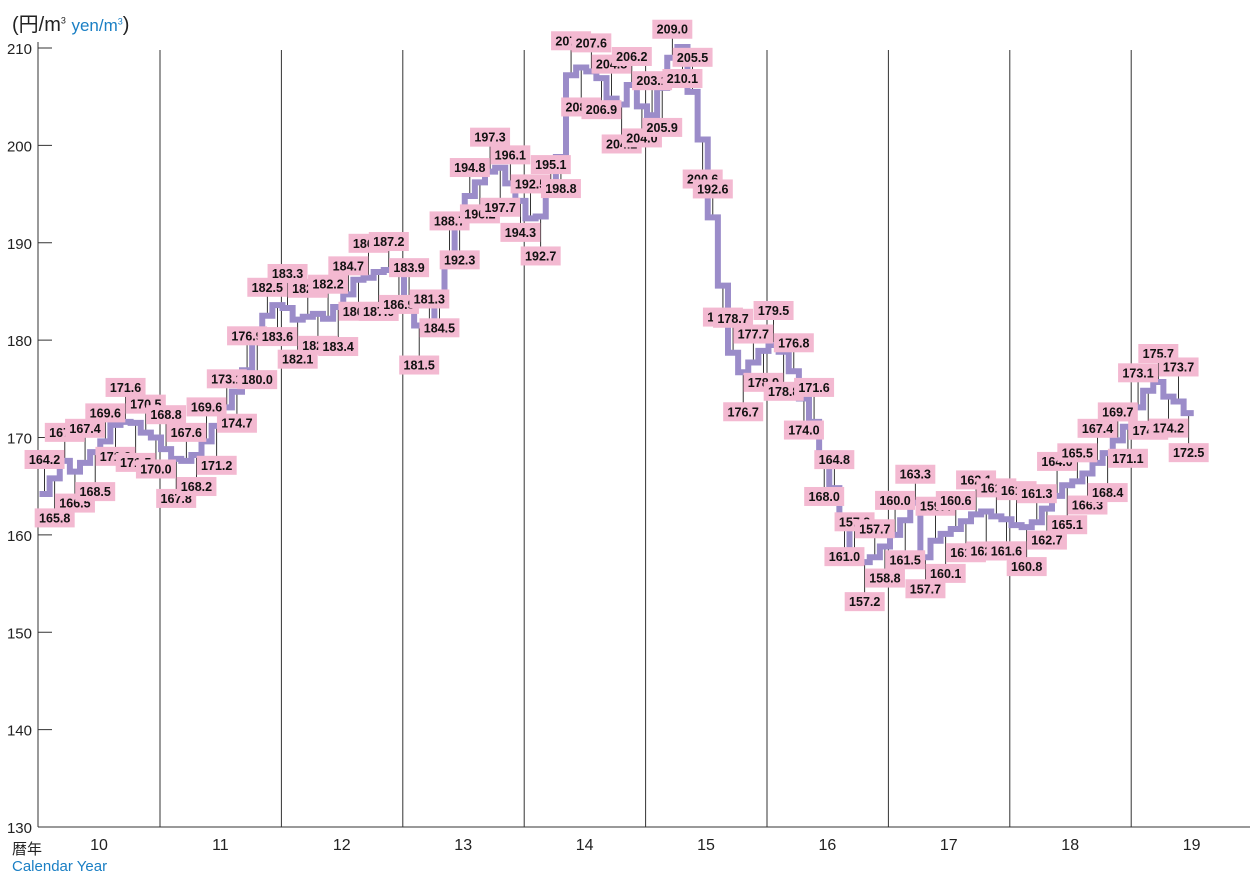 Image resolution: width=1251 pixels, height=878 pixels. I want to click on y-tick-label: 140, so click(19, 731).